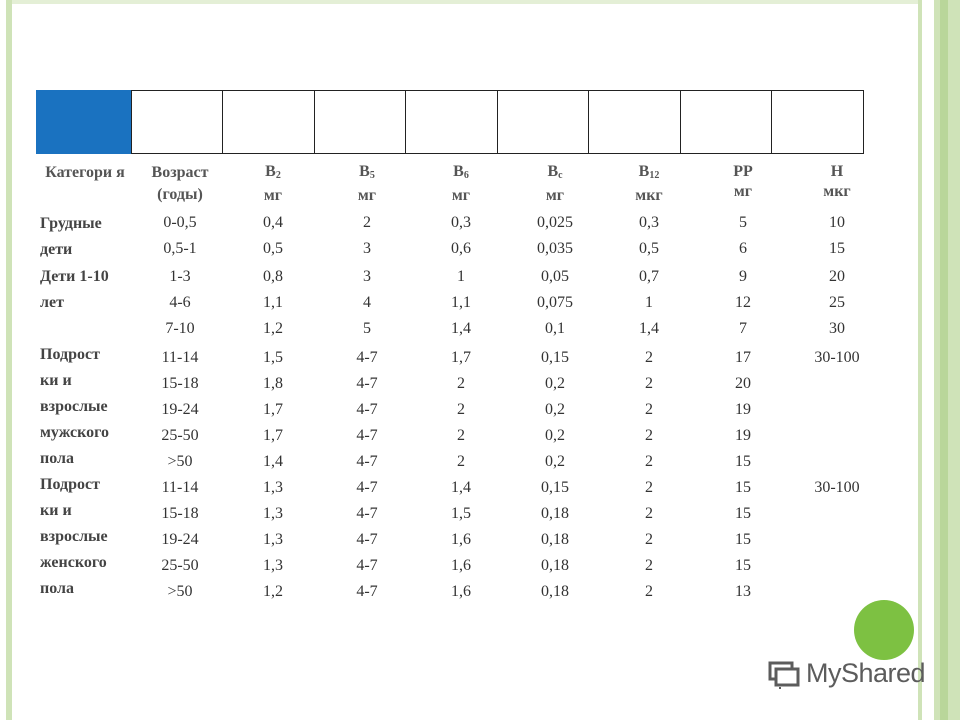 Image resolution: width=960 pixels, height=720 pixels. What do you see at coordinates (944, 360) in the screenshot?
I see `frame-right-band-dark` at bounding box center [944, 360].